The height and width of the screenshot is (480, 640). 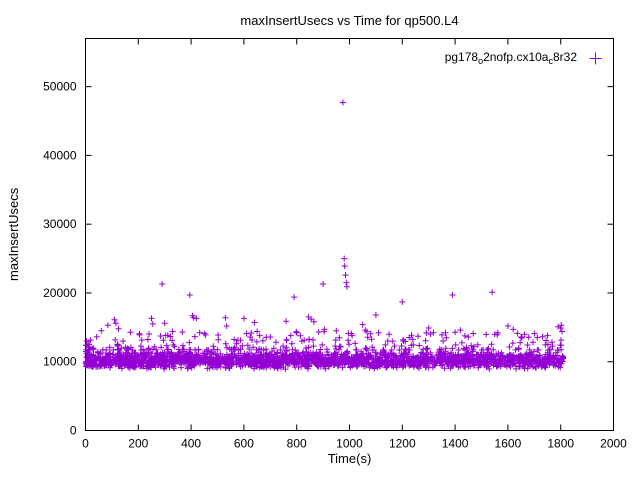 What do you see at coordinates (60, 155) in the screenshot?
I see `y-tick-label: 40000` at bounding box center [60, 155].